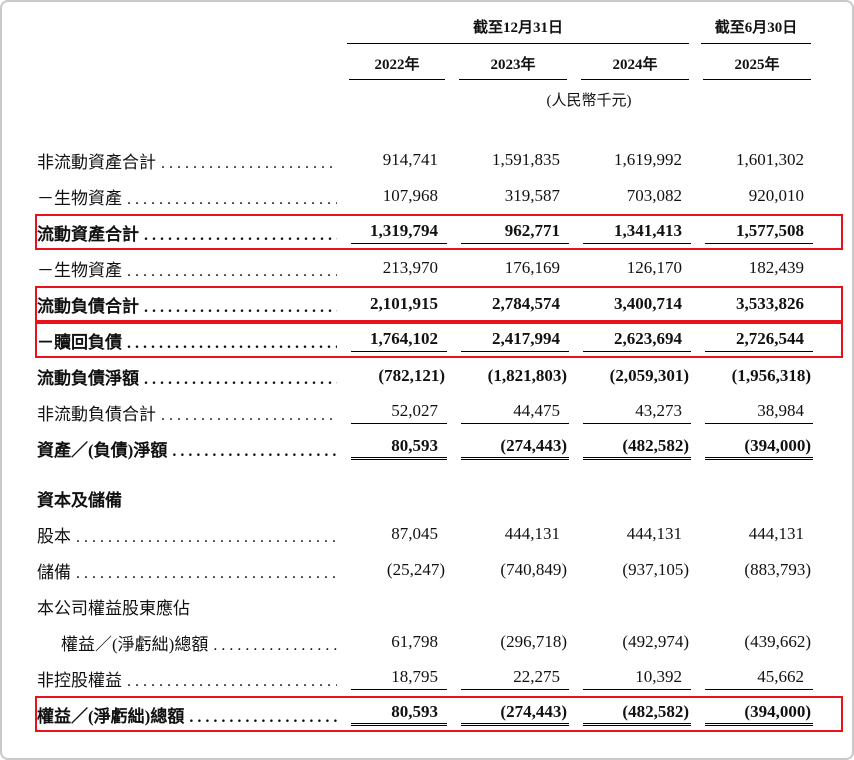 The width and height of the screenshot is (854, 760). Describe the element at coordinates (410, 195) in the screenshot. I see `value-2022: 107,968` at that location.